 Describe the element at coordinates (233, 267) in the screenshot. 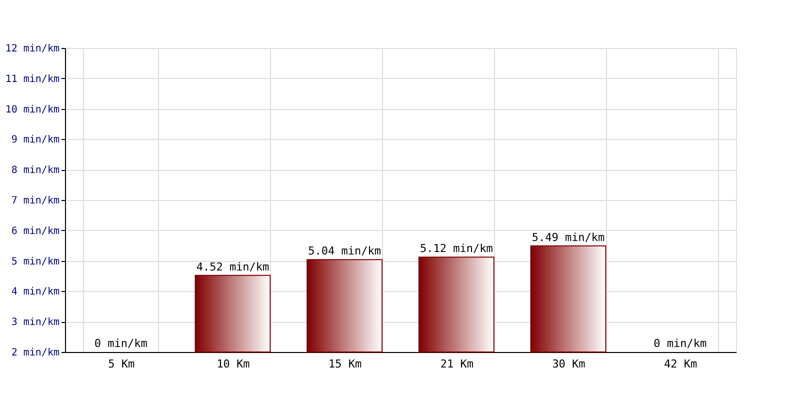

I see `data-label: 4.52 min/km` at that location.